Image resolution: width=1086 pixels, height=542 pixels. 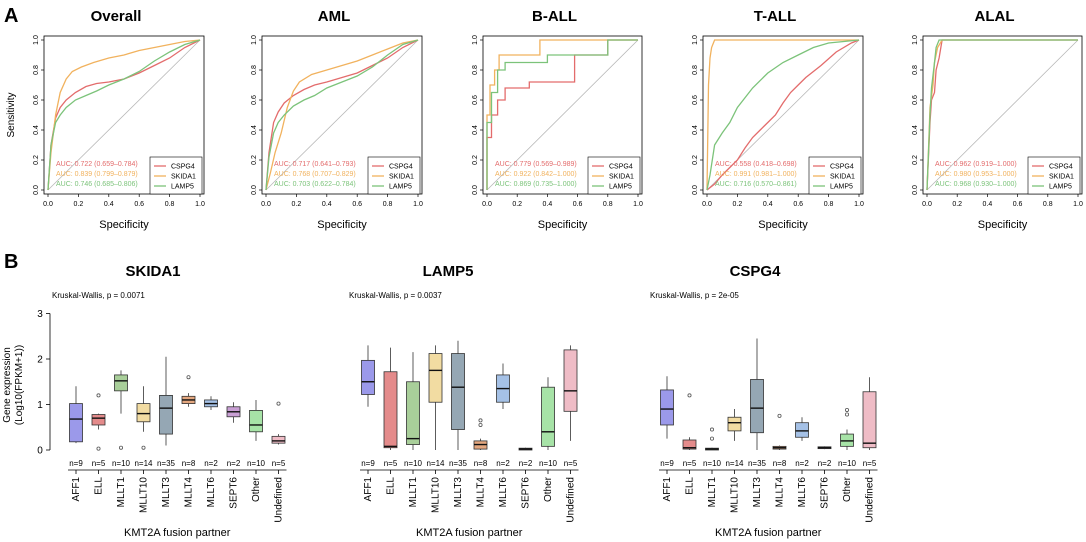 I want to click on n-label-mllt1: n=10, so click(x=121, y=463).